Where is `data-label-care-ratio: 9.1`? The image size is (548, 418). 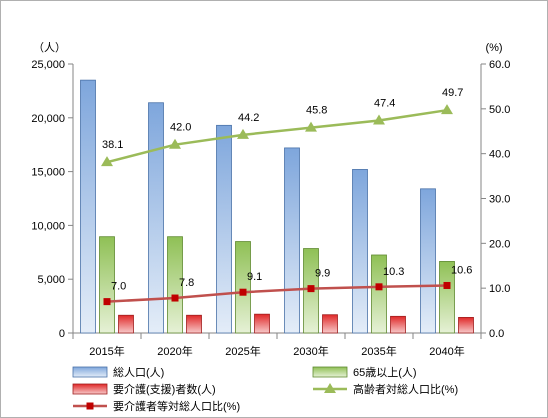 data-label-care-ratio: 9.1 is located at coordinates (254, 277).